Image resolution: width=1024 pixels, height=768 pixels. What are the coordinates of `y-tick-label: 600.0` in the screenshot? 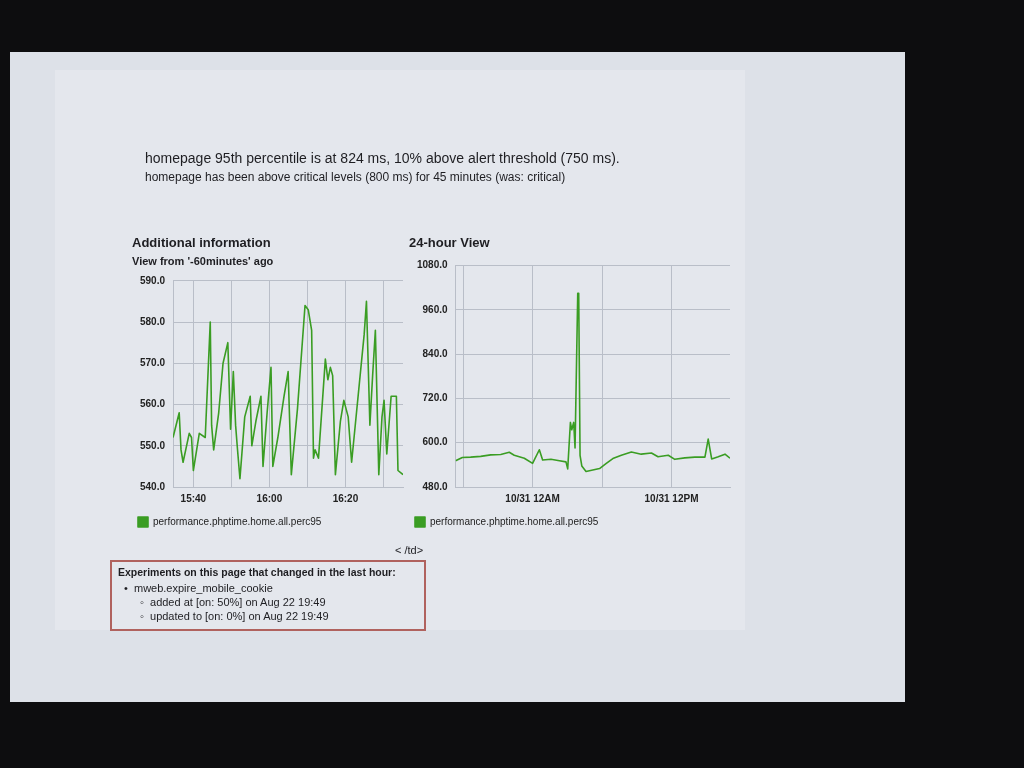 It's located at (435, 442).